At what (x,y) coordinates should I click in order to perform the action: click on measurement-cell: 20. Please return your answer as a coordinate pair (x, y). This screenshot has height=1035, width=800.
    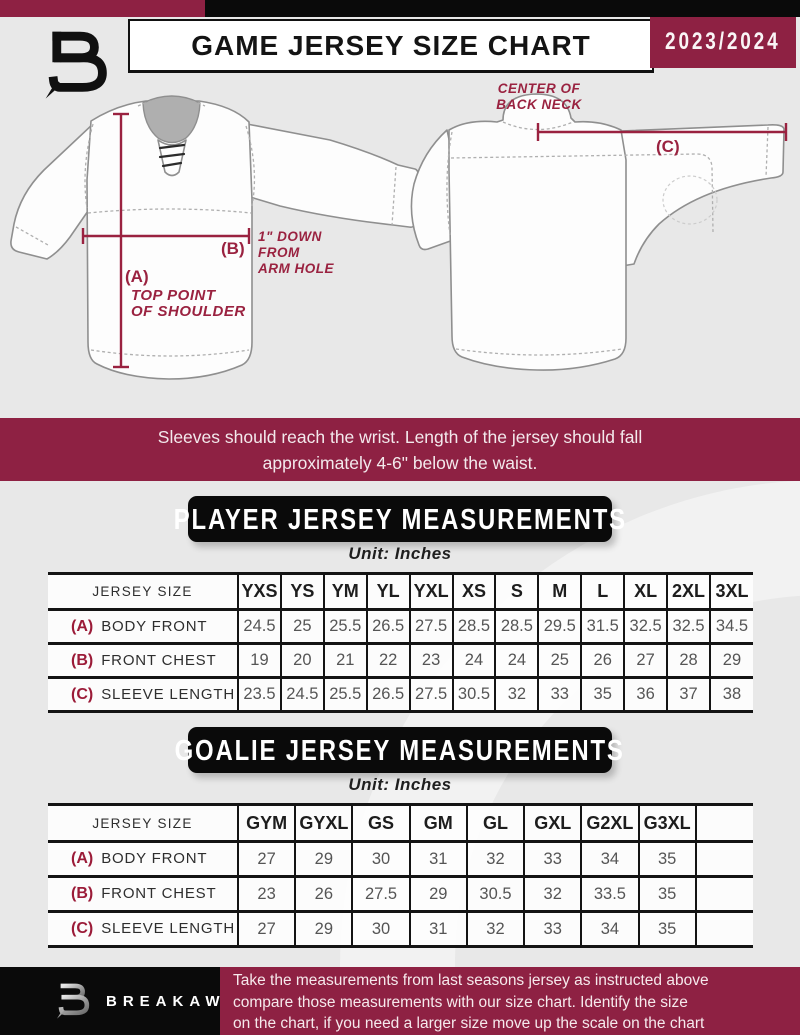
    Looking at the image, I should click on (302, 660).